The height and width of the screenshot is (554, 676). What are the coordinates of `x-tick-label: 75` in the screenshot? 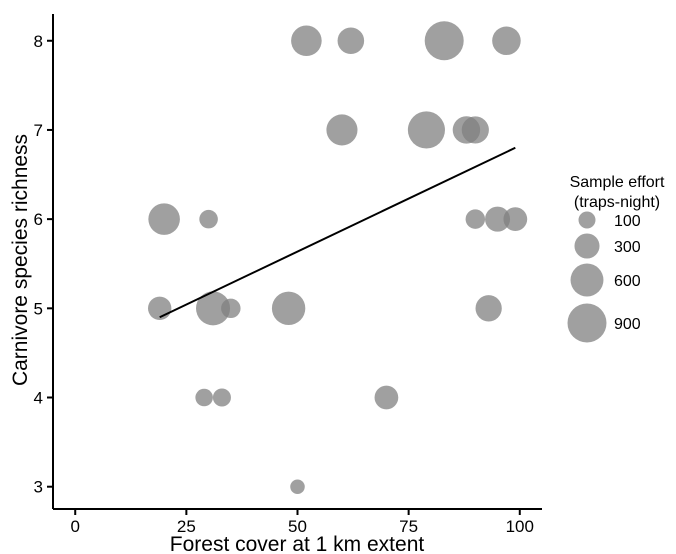 It's located at (408, 526).